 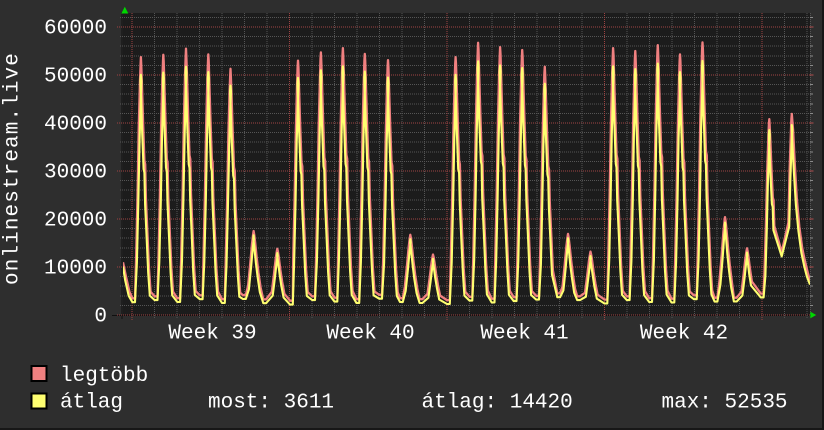 I want to click on svg-text: átlag, so click(x=91, y=403).